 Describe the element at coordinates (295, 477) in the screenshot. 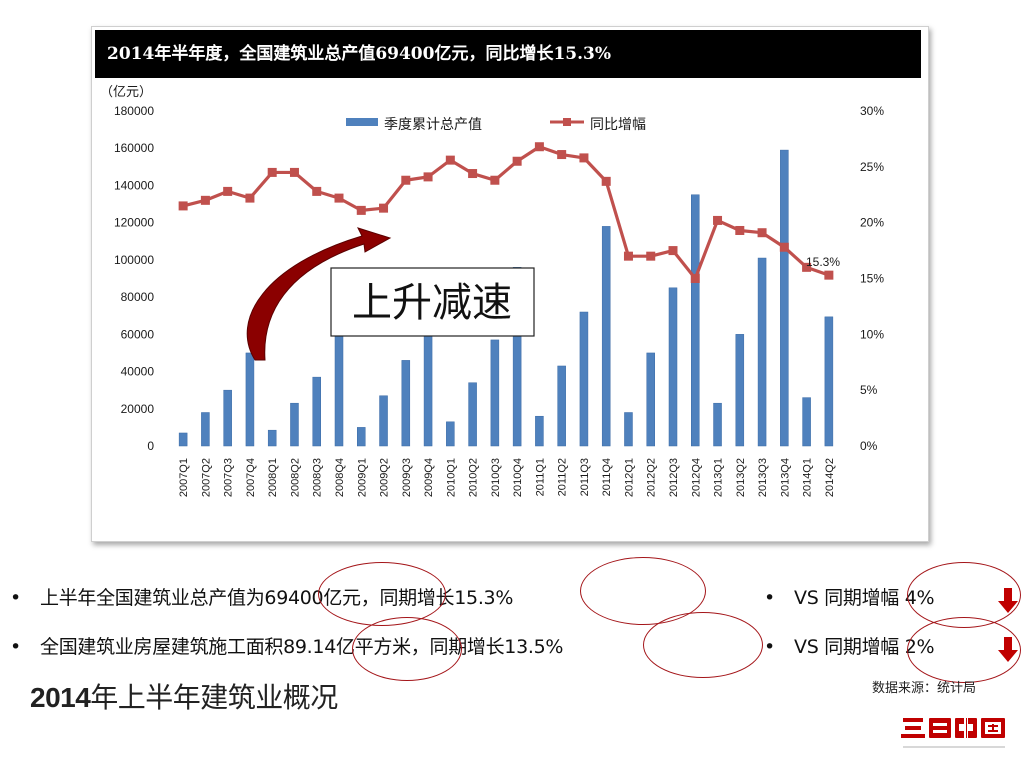

I see `x-axis-tick-label: 2008Q2` at that location.